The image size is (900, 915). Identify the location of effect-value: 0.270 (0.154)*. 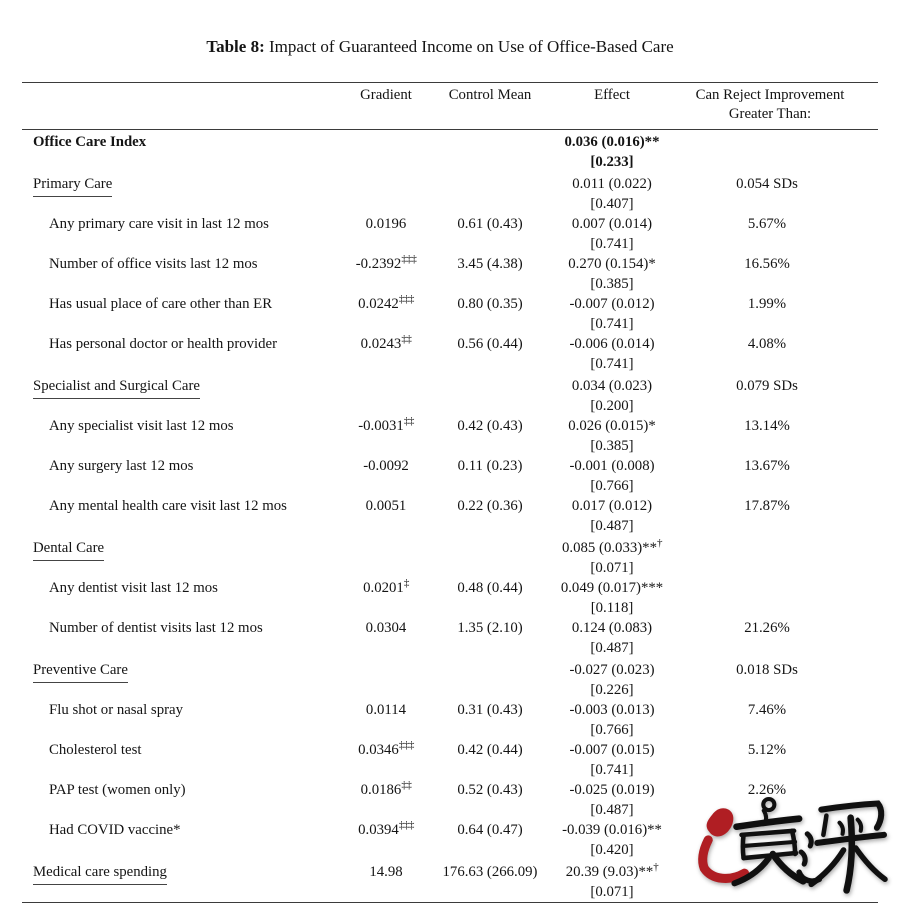
(612, 264).